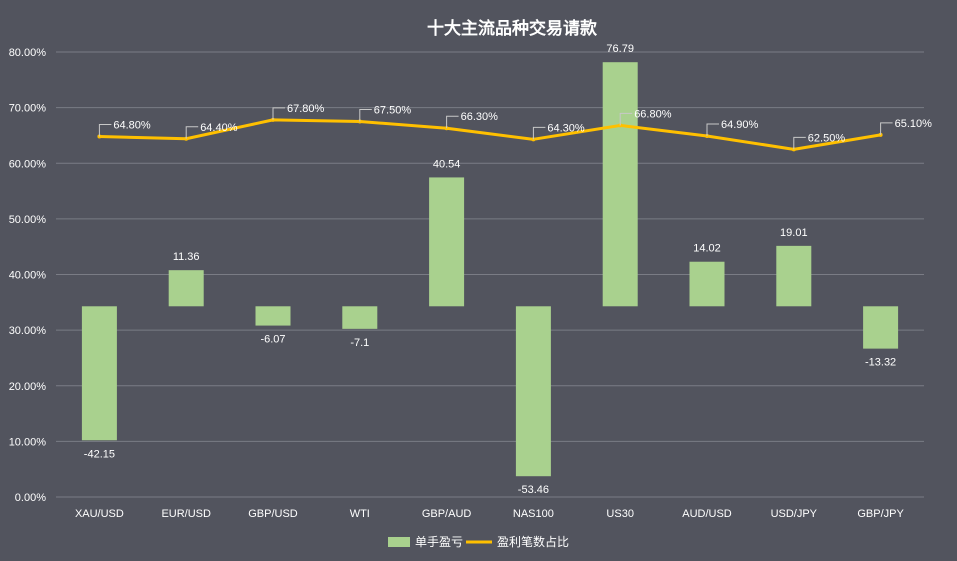 Image resolution: width=957 pixels, height=561 pixels. What do you see at coordinates (30, 498) in the screenshot?
I see `y-tick-label: 0.00%` at bounding box center [30, 498].